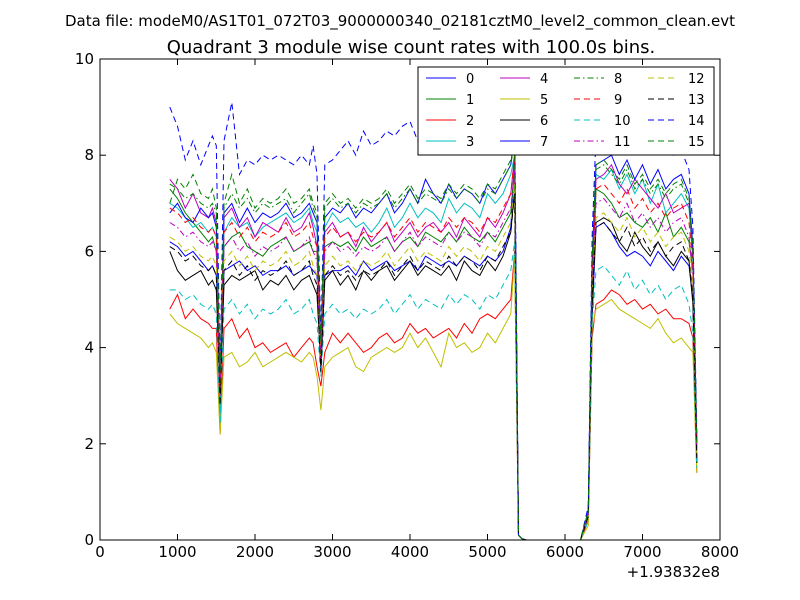 This screenshot has height=600, width=800. What do you see at coordinates (487, 552) in the screenshot?
I see `x-tick-label: 5000` at bounding box center [487, 552].